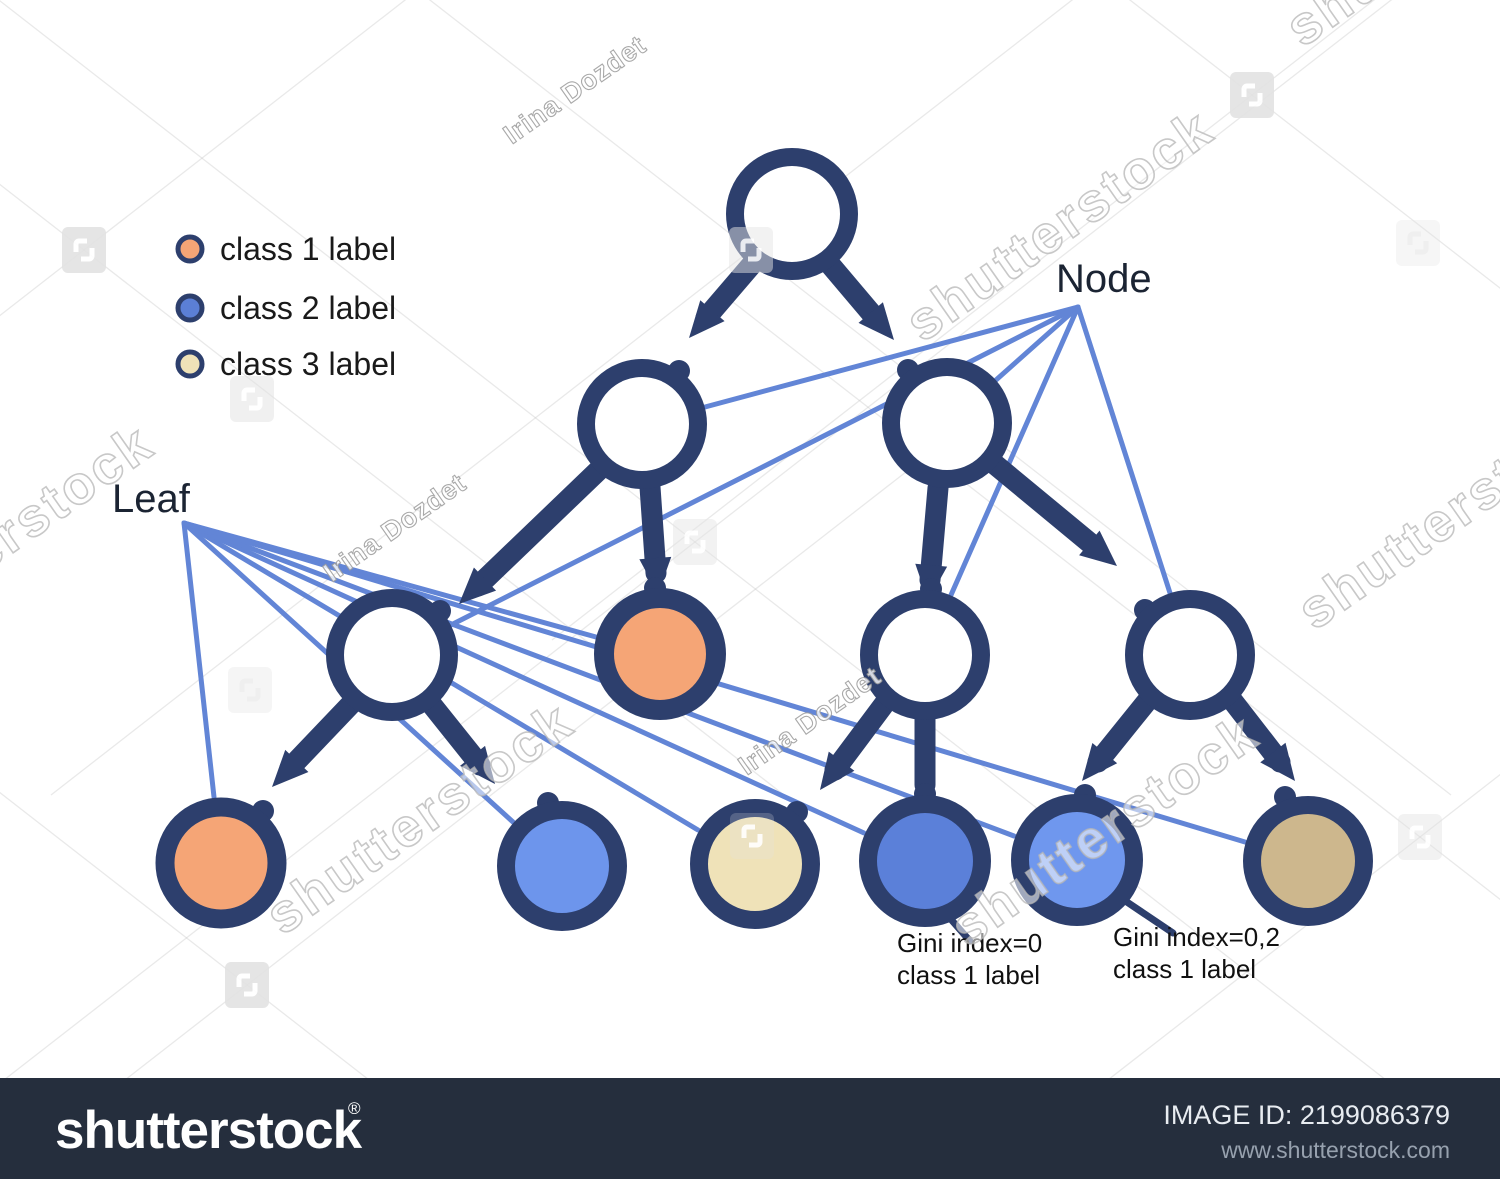  What do you see at coordinates (1196, 937) in the screenshot?
I see `gini2-line1: Gini index=0,2` at bounding box center [1196, 937].